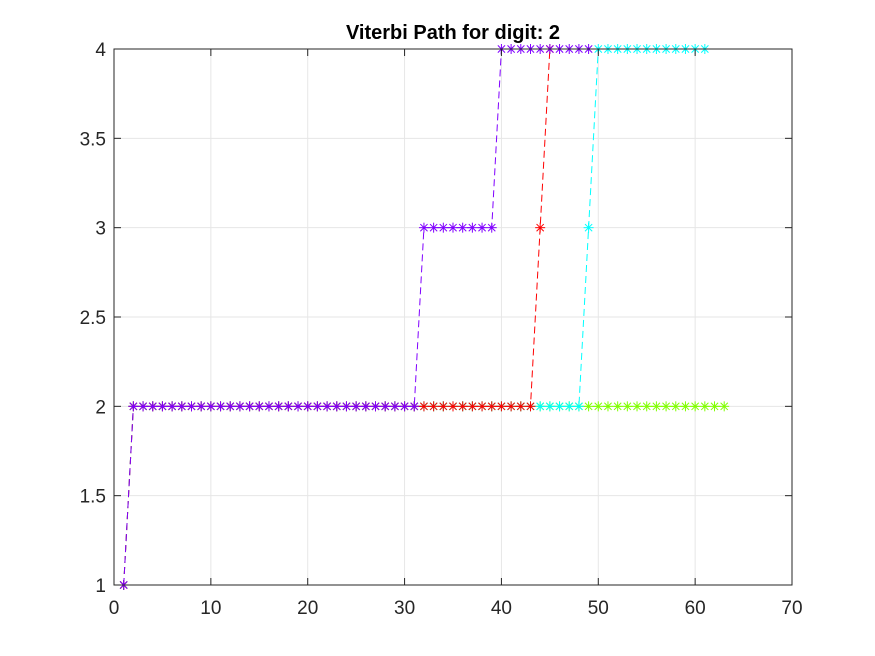 This screenshot has height=656, width=875. I want to click on y-axis-tick-labels: 1 1.5 2 2.5 3 3.5 4, so click(93, 318).